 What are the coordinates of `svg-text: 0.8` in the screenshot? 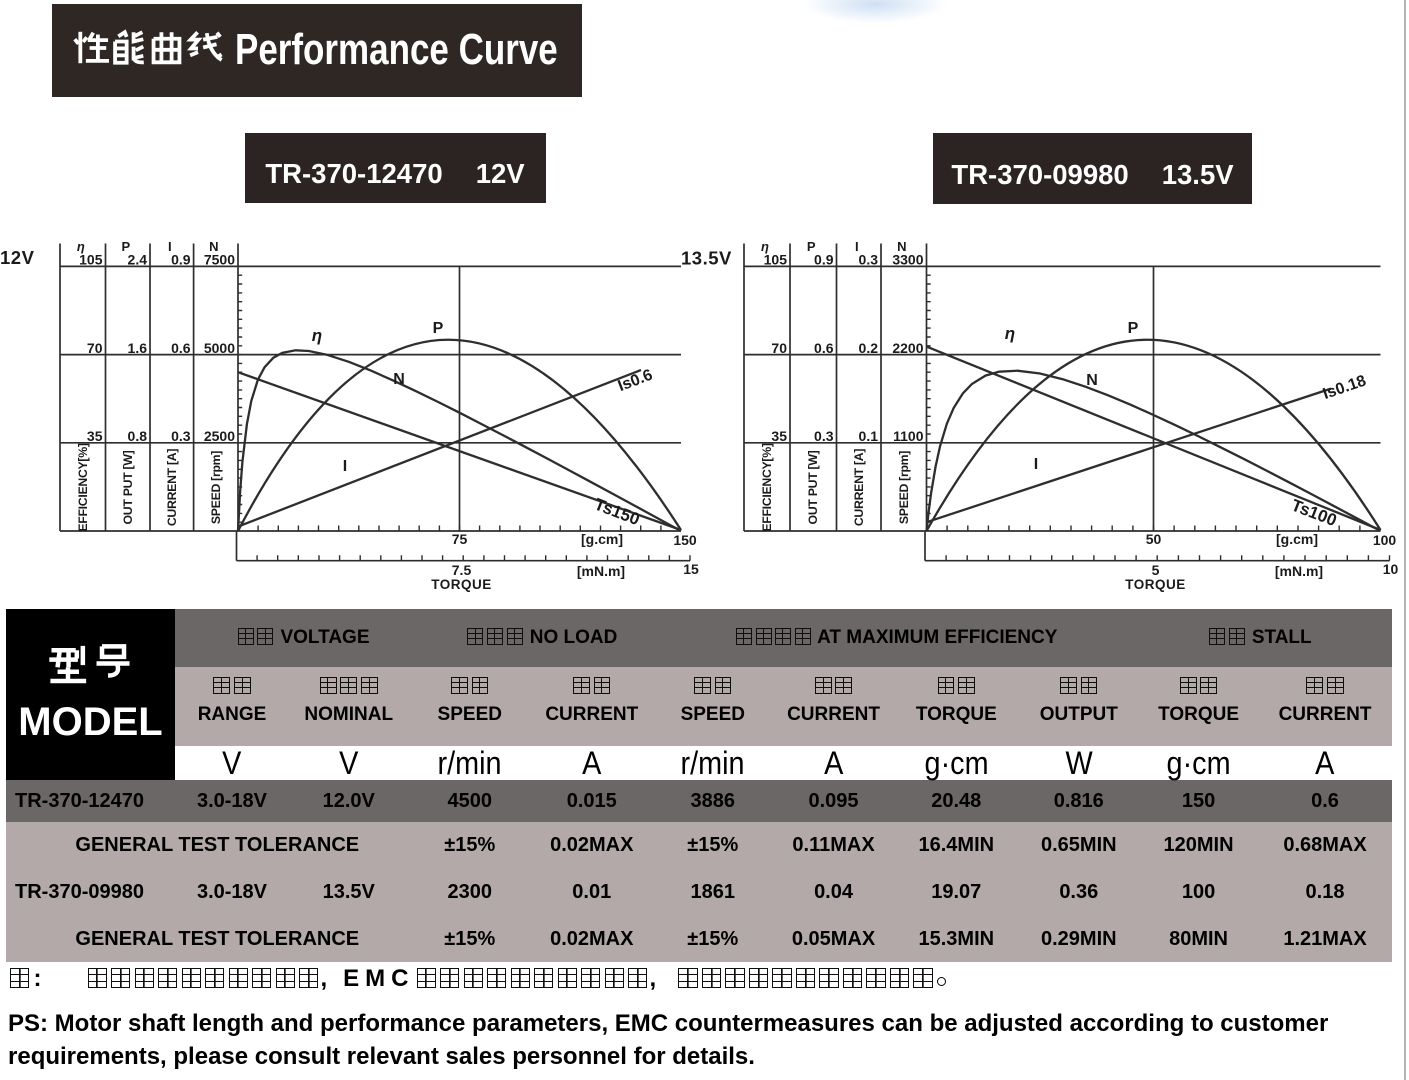 It's located at (138, 436).